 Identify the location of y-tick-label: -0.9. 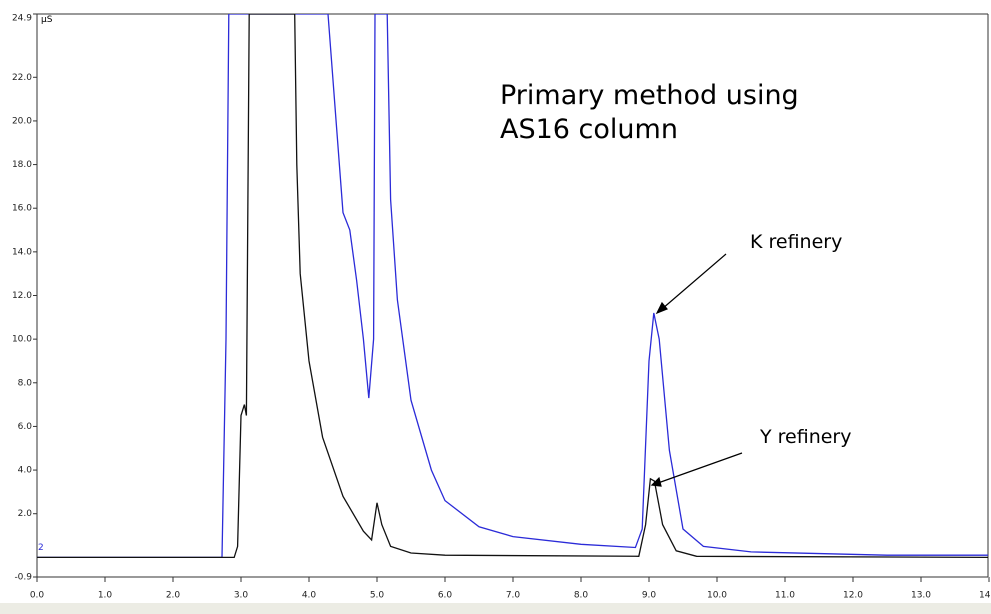
(23, 578).